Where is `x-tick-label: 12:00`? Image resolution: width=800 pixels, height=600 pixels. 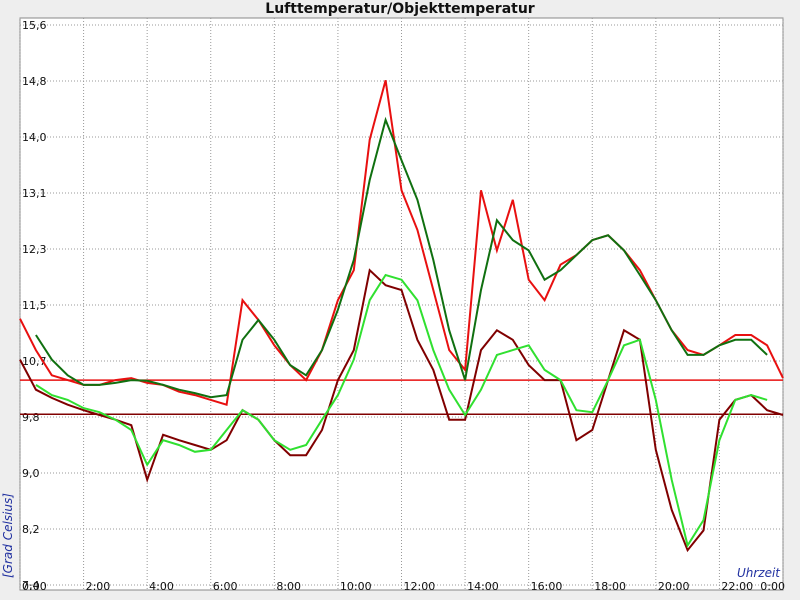 x-tick-label: 12:00 is located at coordinates (420, 586).